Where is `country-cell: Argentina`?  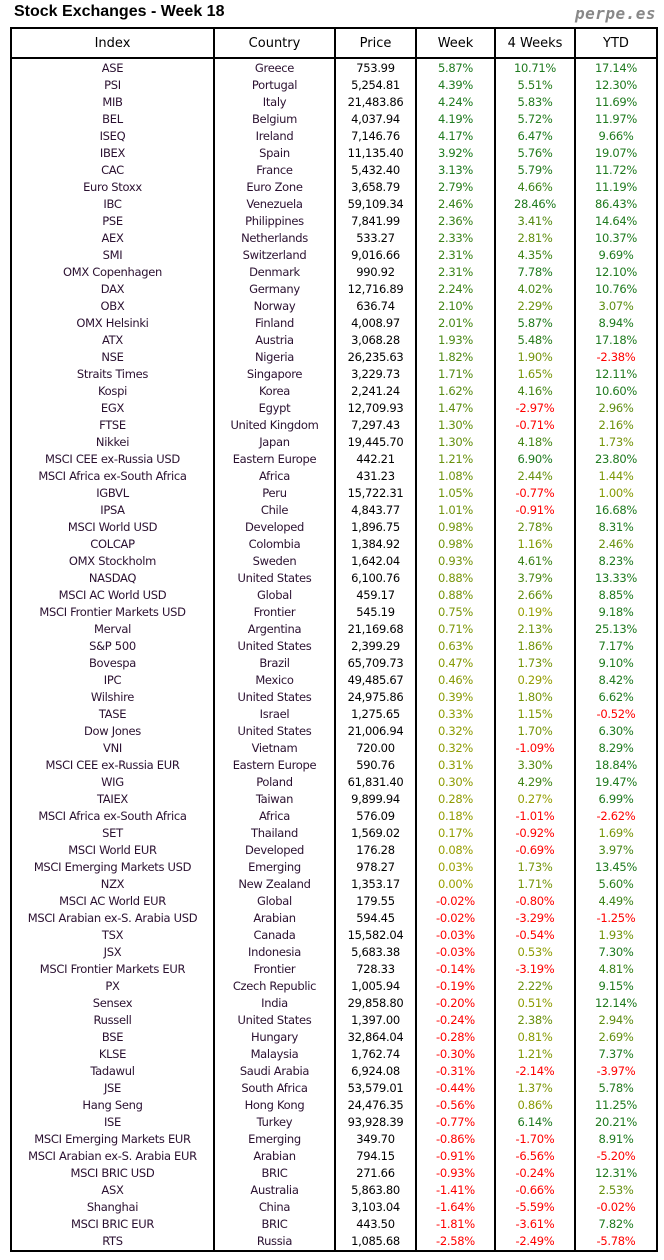 country-cell: Argentina is located at coordinates (274, 629).